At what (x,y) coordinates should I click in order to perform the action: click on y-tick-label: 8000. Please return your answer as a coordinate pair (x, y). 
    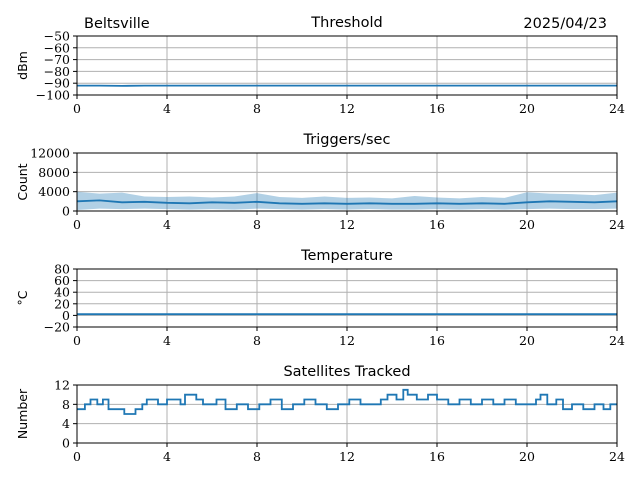
    Looking at the image, I should click on (54, 172).